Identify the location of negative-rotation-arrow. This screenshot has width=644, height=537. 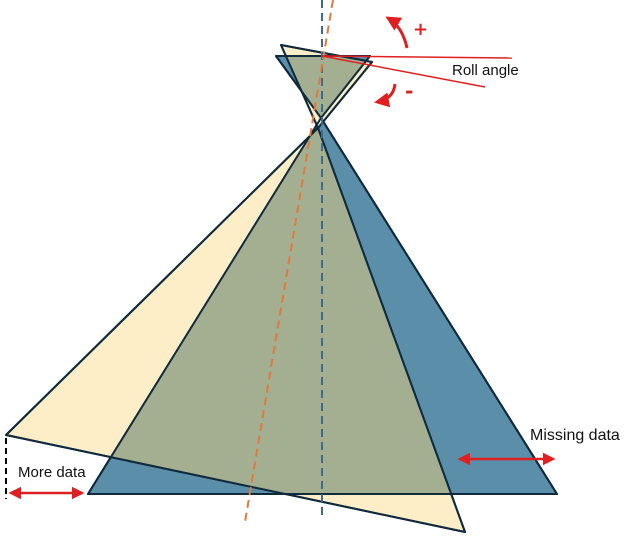
(385, 95).